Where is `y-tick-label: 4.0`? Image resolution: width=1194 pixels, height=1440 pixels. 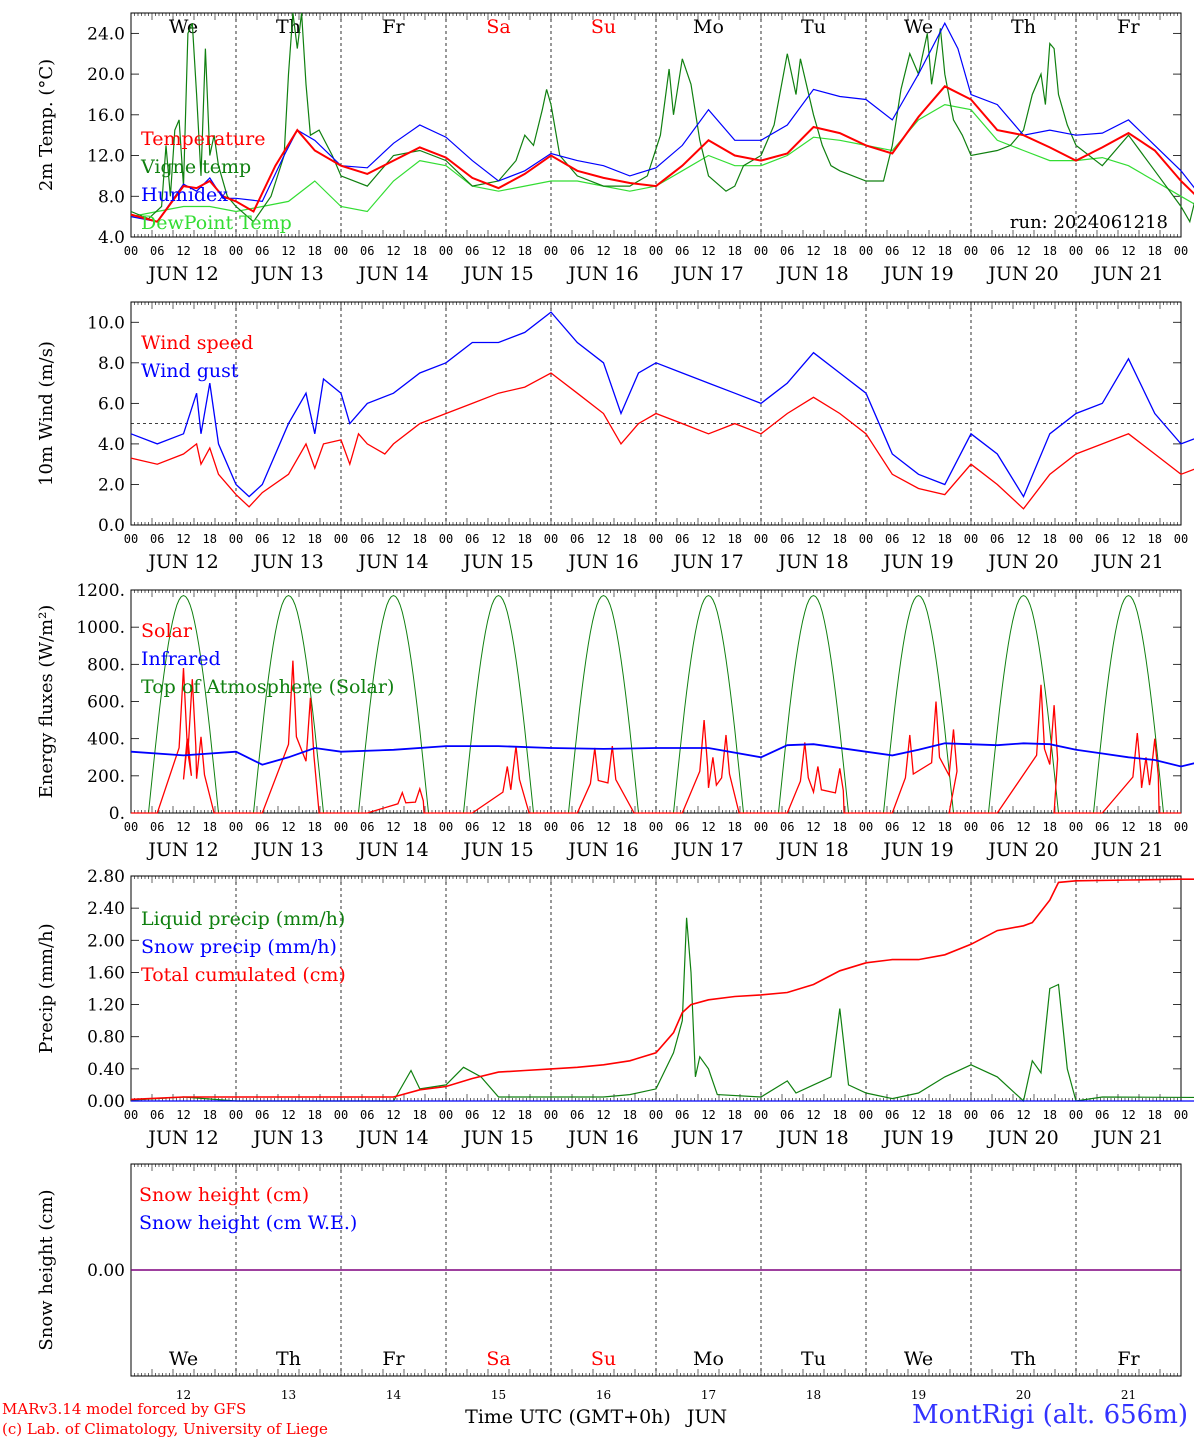 y-tick-label: 4.0 is located at coordinates (111, 445).